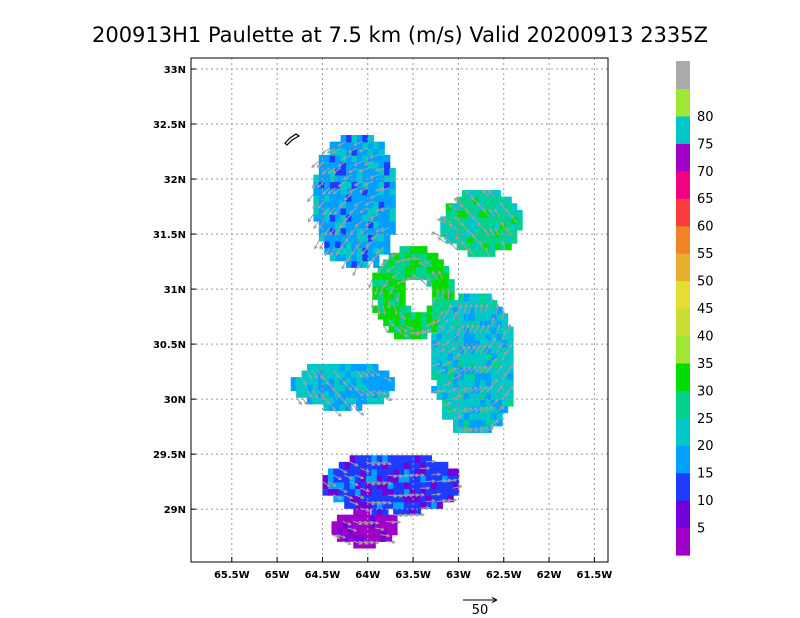 The height and width of the screenshot is (618, 800). I want to click on reference-vector: 50, so click(480, 607).